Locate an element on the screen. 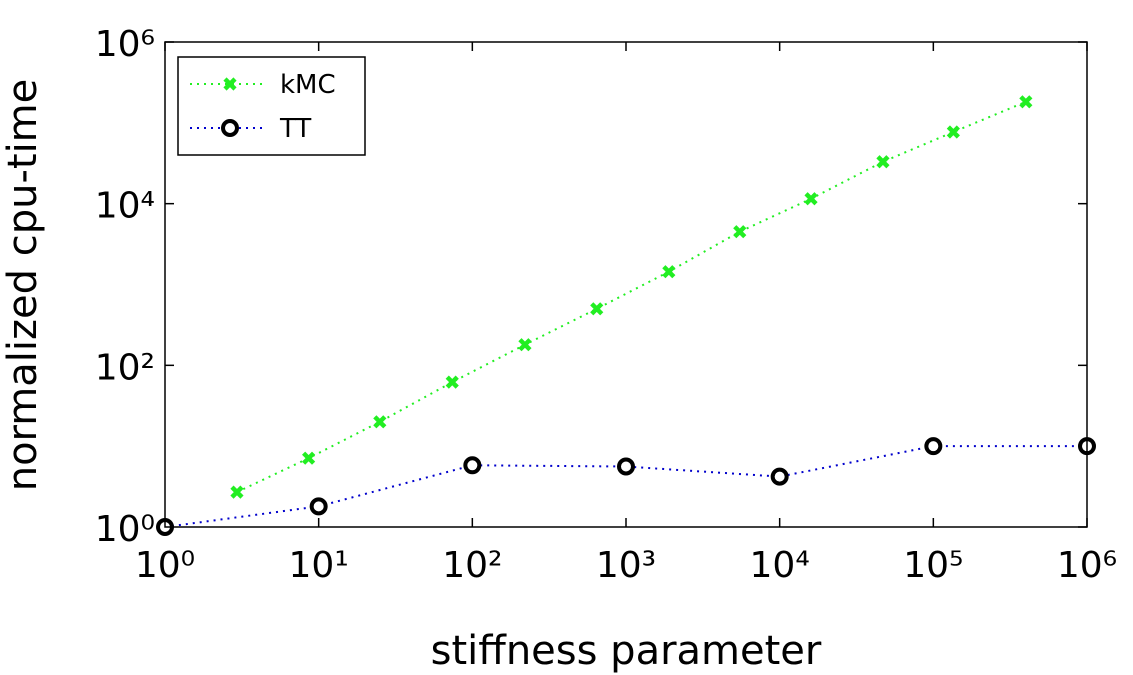 This screenshot has height=675, width=1133. x-tick-label: 10⁴ is located at coordinates (780, 565).